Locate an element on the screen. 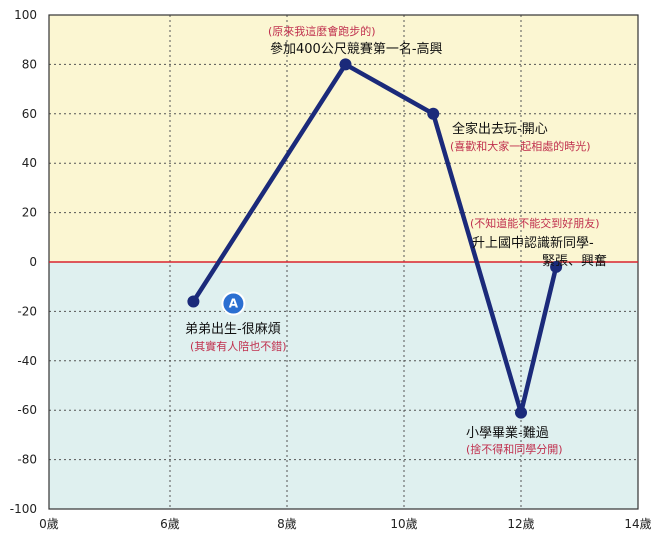 The image size is (663, 536). annotation-sub: (不知道能不能交到好朋友) is located at coordinates (535, 223).